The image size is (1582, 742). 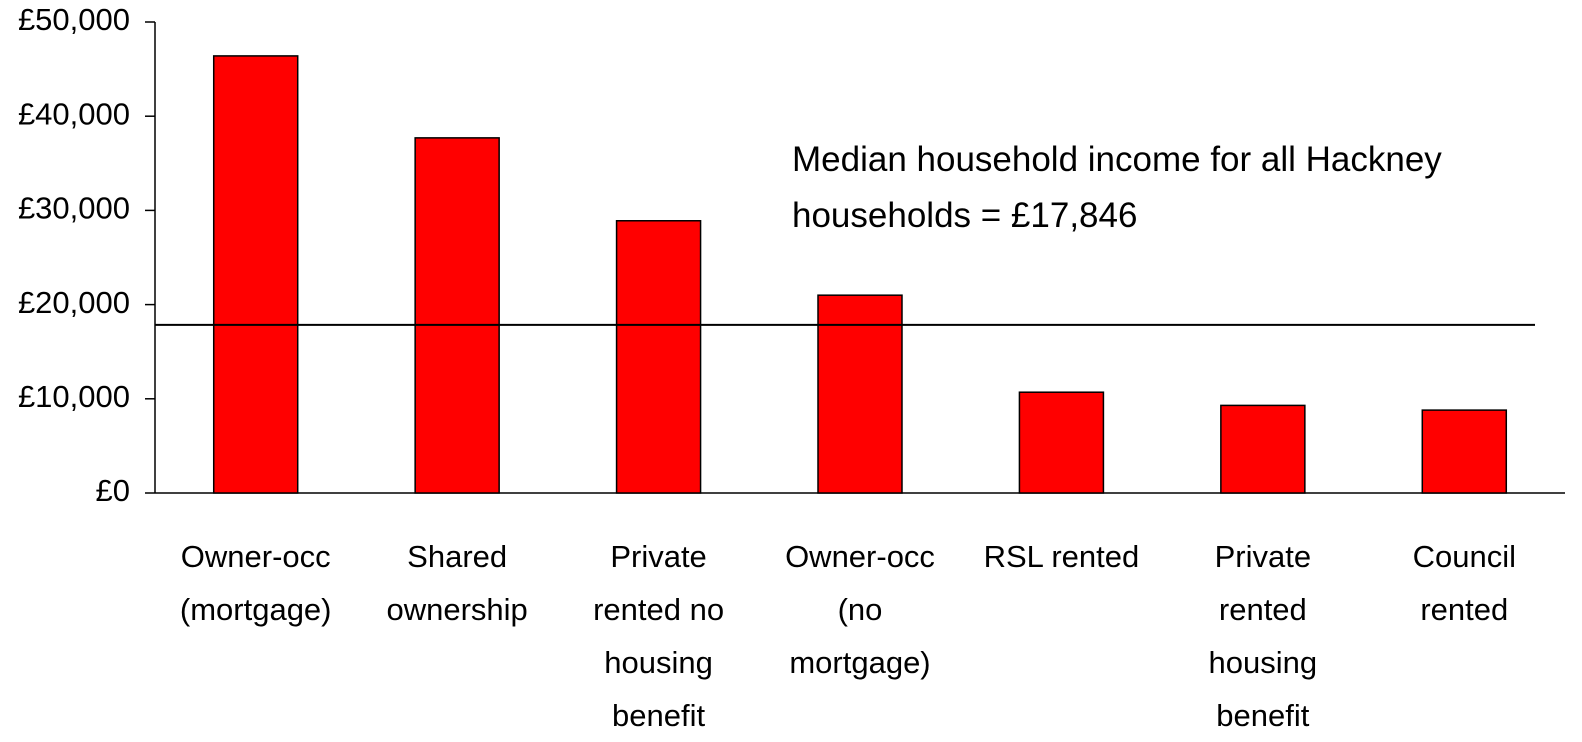 I want to click on x-tick-label: Council rented, so click(x=1464, y=583).